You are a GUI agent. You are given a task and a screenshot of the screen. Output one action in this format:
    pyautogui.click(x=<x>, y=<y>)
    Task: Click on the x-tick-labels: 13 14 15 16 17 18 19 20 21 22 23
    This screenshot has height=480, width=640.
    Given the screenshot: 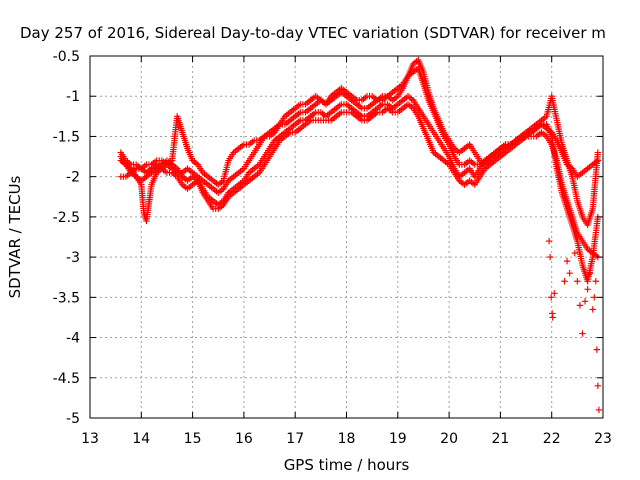 What is the action you would take?
    pyautogui.click(x=346, y=439)
    